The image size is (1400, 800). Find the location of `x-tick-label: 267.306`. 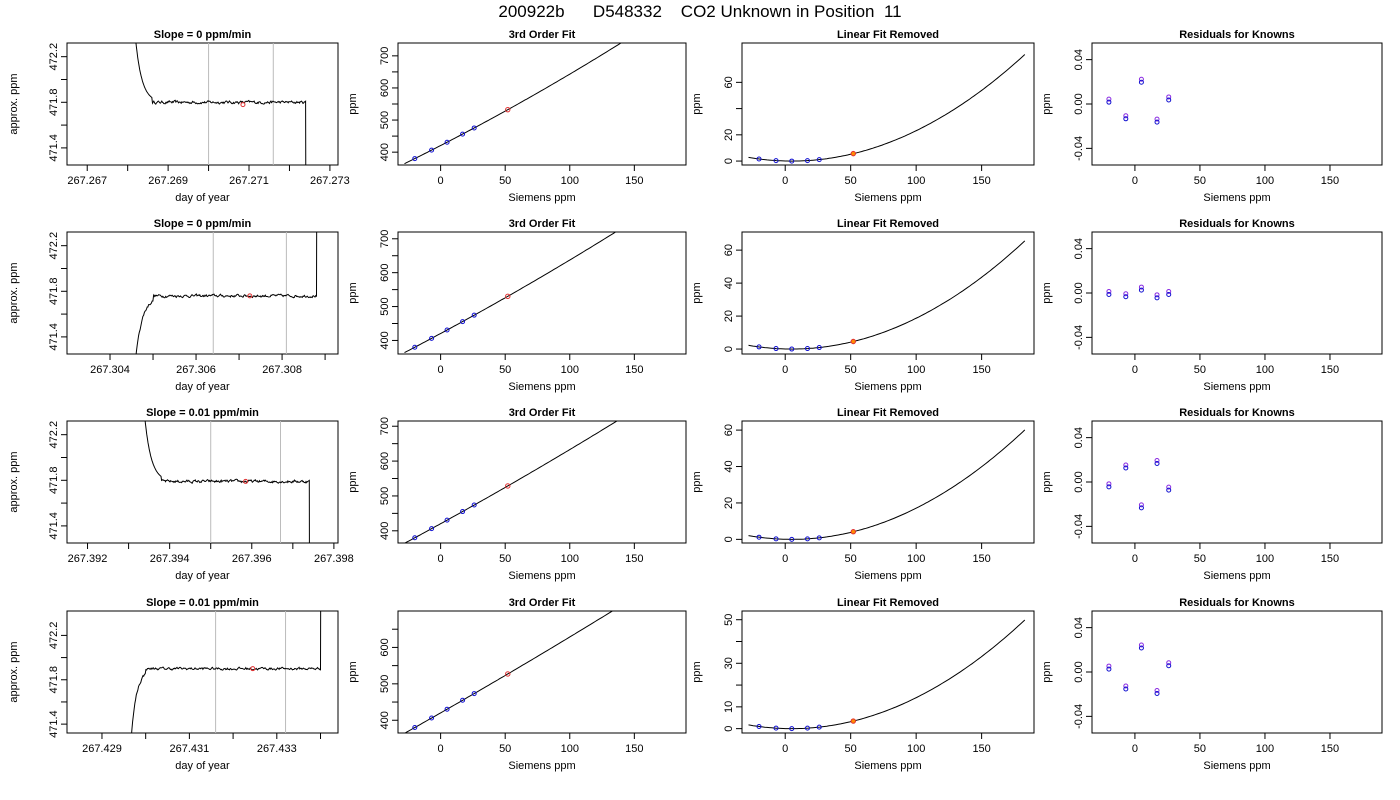

x-tick-label: 267.306 is located at coordinates (196, 370).